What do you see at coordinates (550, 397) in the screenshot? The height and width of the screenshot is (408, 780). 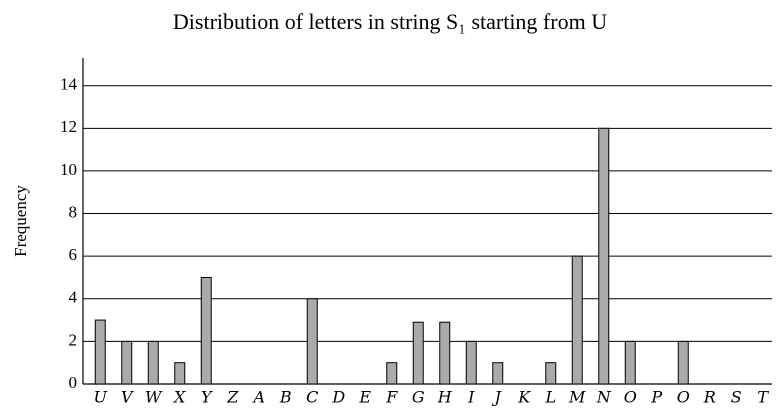 I see `x-tick-label: L` at bounding box center [550, 397].